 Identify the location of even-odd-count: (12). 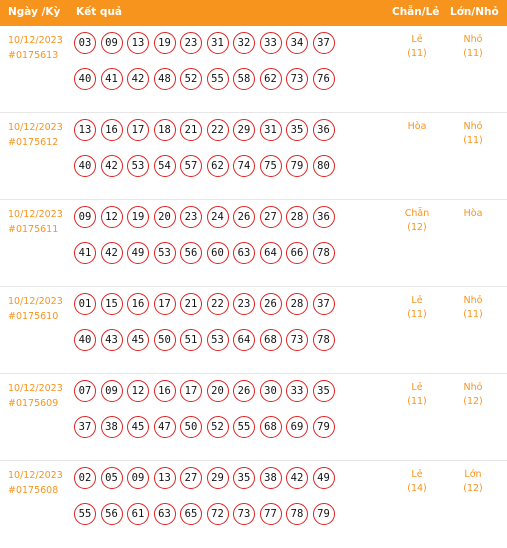
(417, 227).